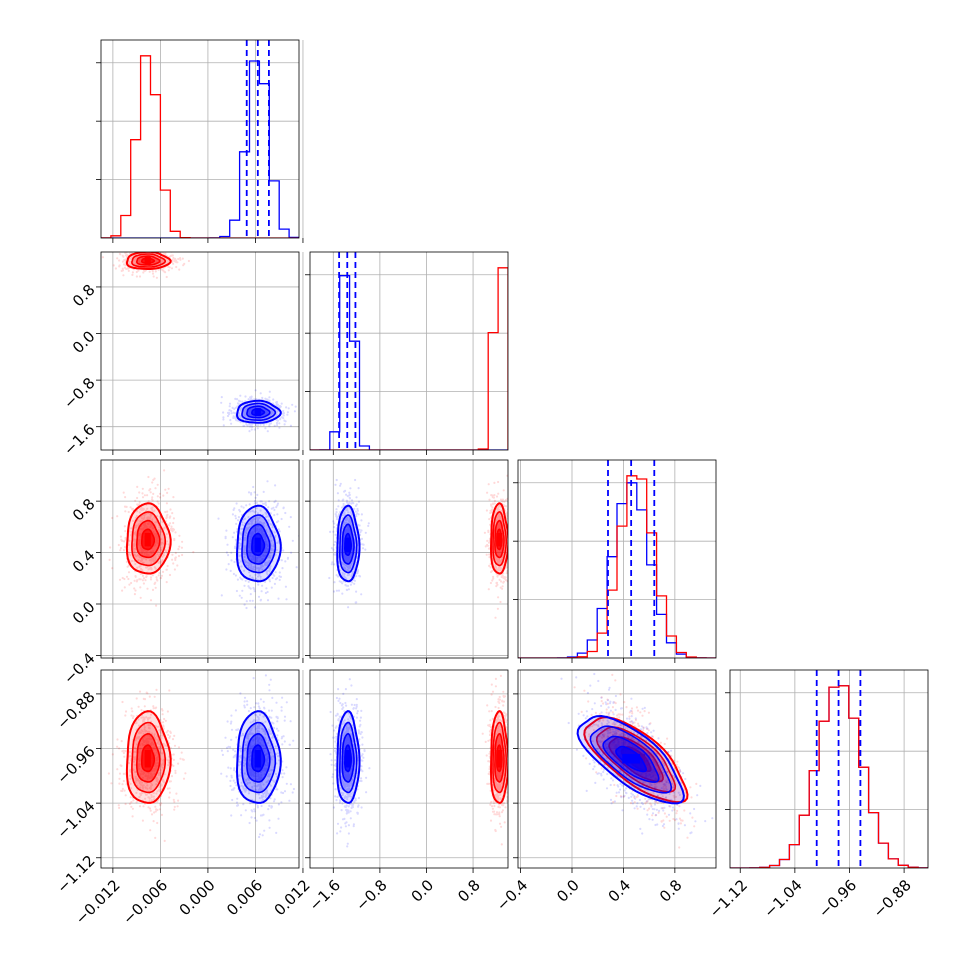 The width and height of the screenshot is (970, 970). What do you see at coordinates (292, 897) in the screenshot?
I see `x-tick-label: 0.012` at bounding box center [292, 897].